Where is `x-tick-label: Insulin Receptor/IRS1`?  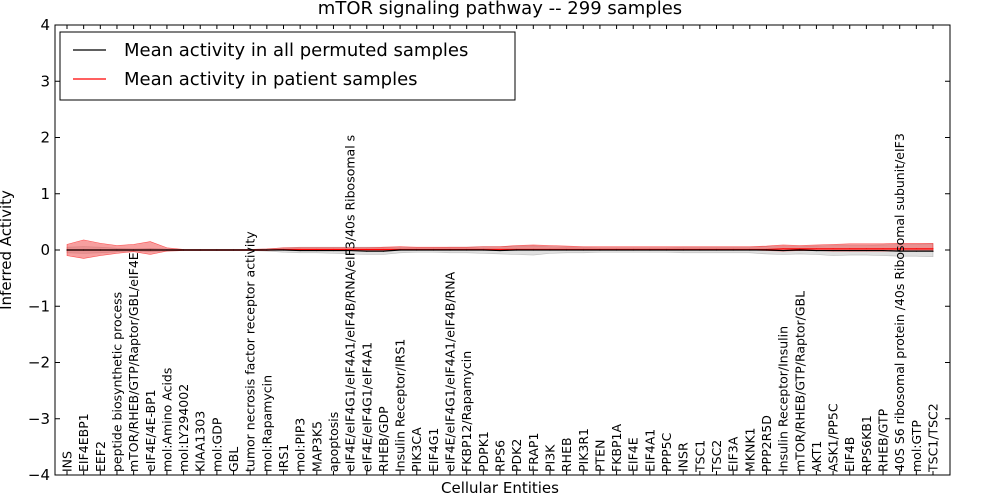
x-tick-label: Insulin Receptor/IRS1 is located at coordinates (400, 405).